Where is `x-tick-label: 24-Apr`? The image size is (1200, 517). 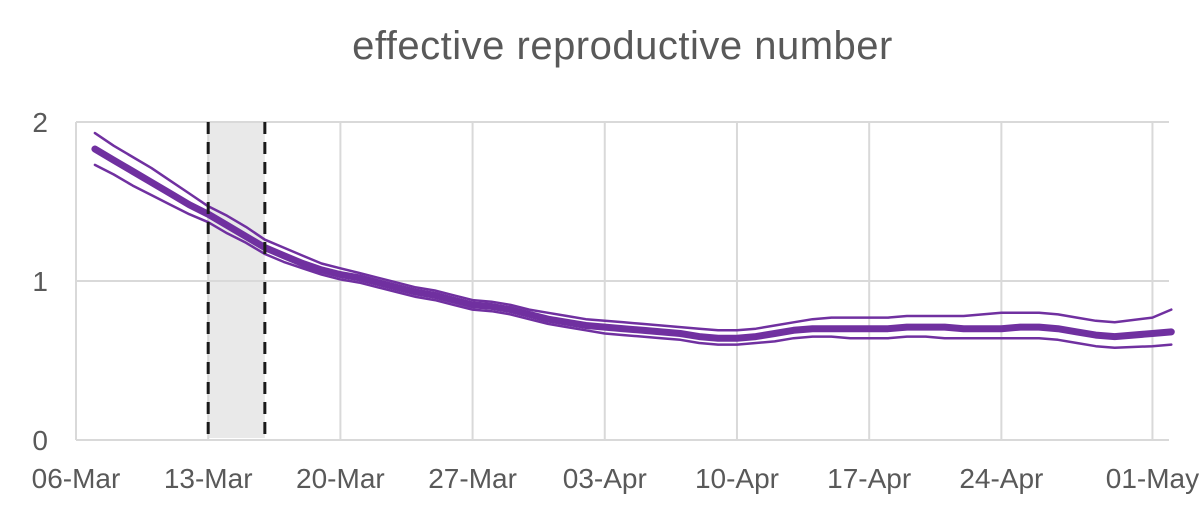
x-tick-label: 24-Apr is located at coordinates (1001, 478).